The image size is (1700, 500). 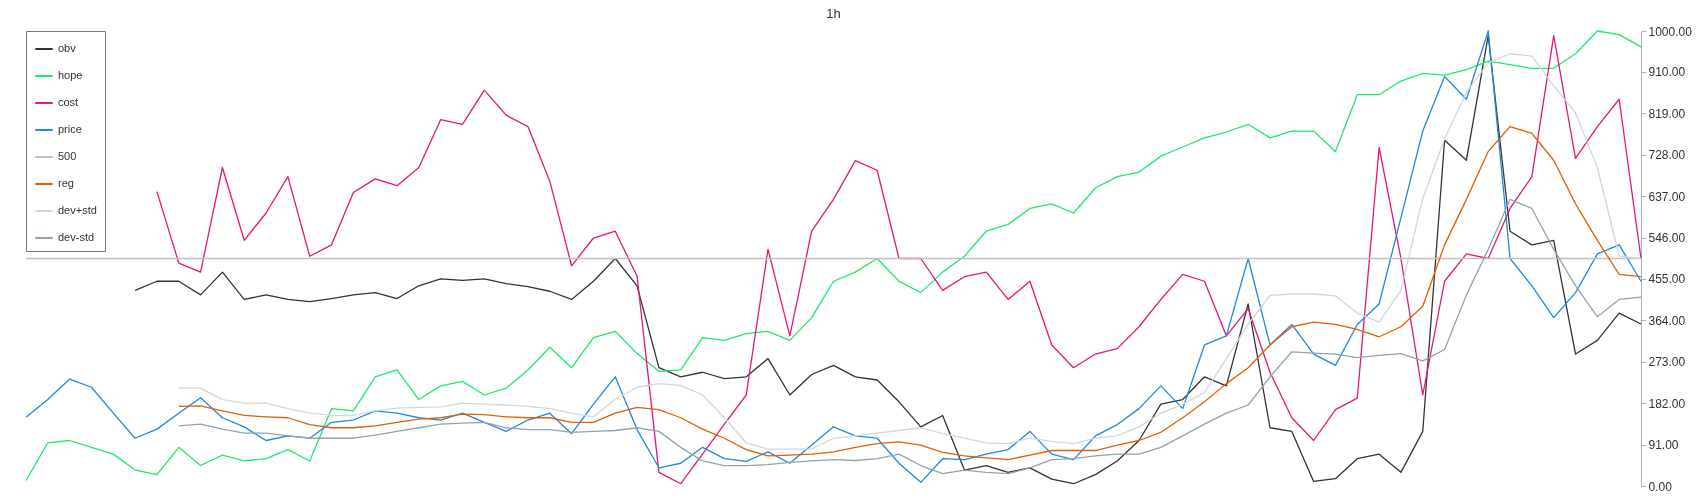 What do you see at coordinates (1667, 113) in the screenshot?
I see `y-tick-label: 819.00` at bounding box center [1667, 113].